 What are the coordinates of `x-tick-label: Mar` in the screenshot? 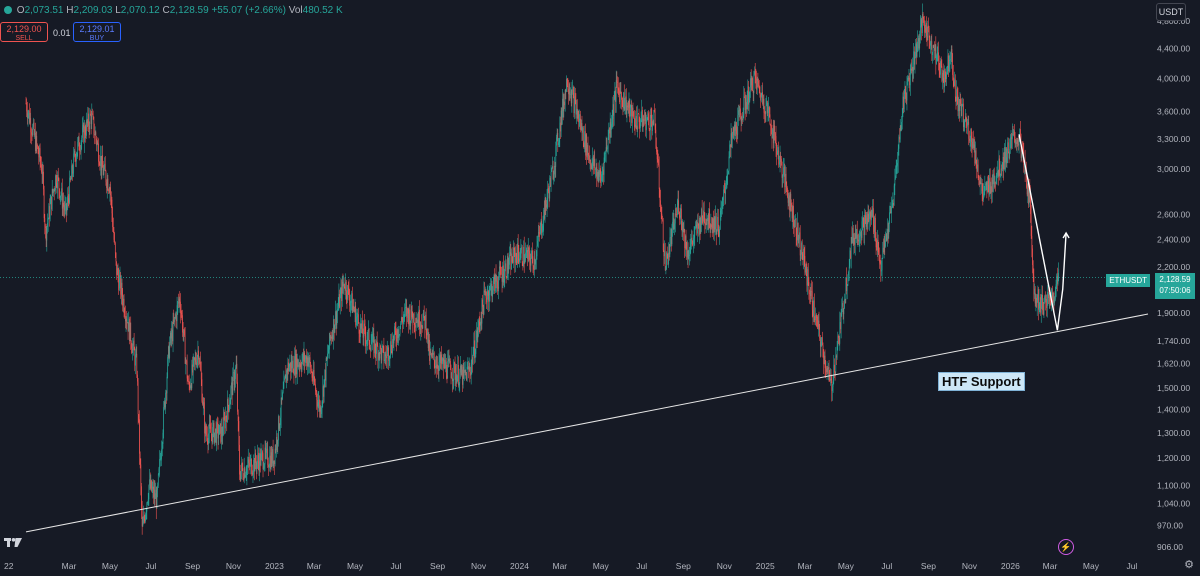 It's located at (805, 566).